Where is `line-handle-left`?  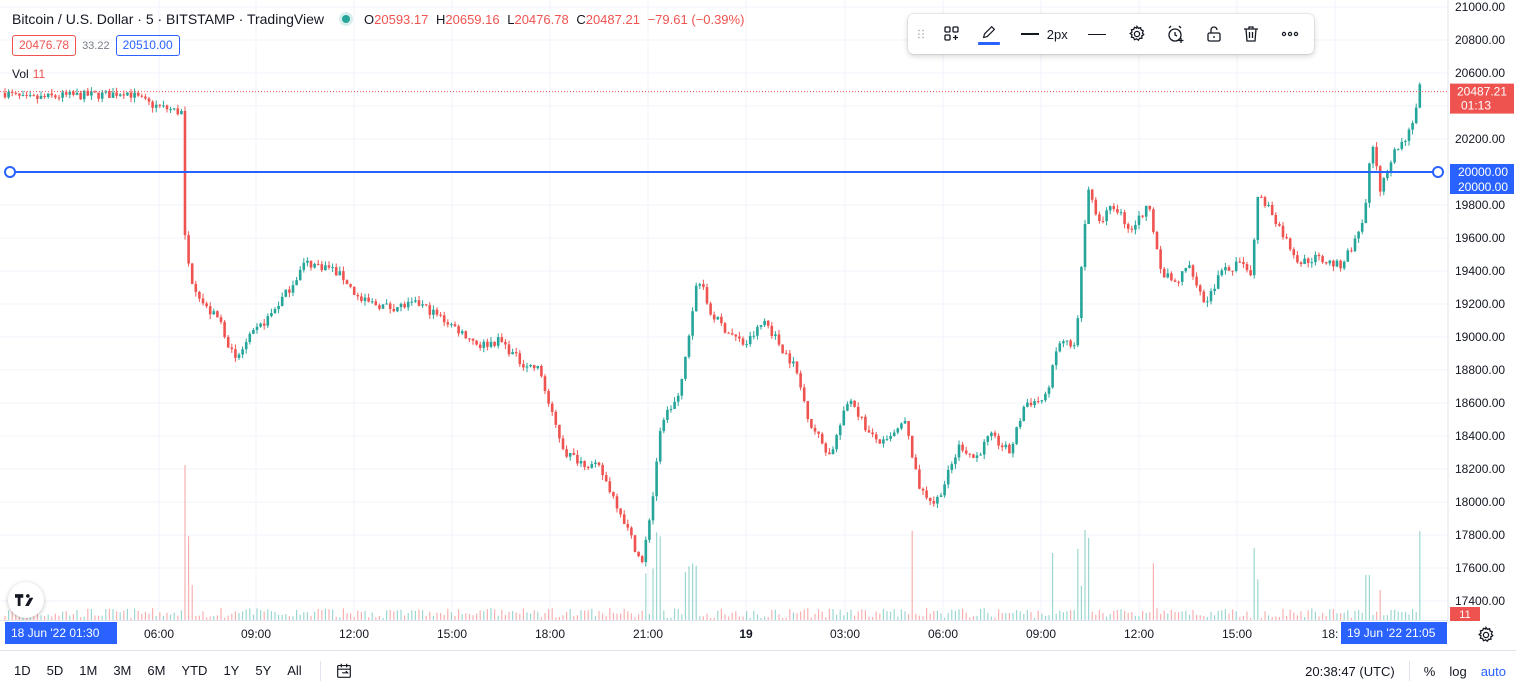 line-handle-left is located at coordinates (10, 172).